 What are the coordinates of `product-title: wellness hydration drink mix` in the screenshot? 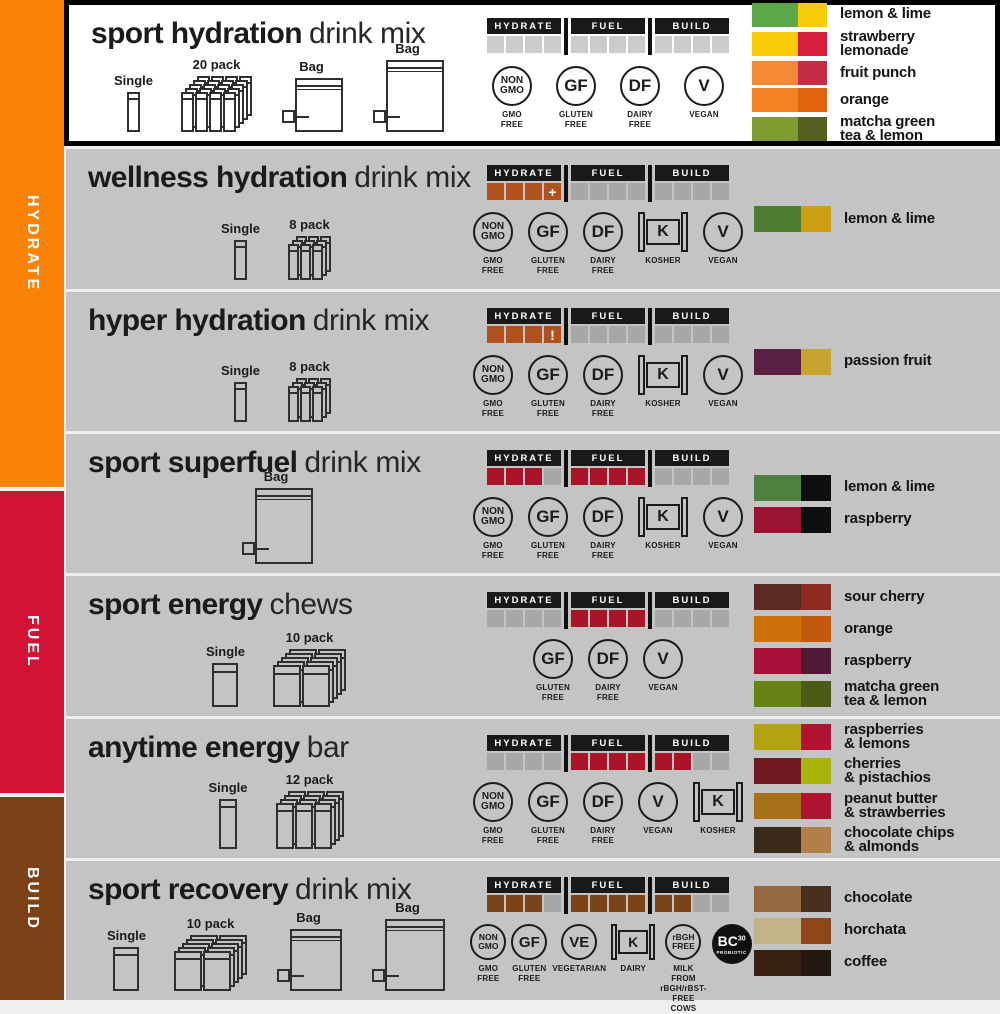 It's located at (279, 178).